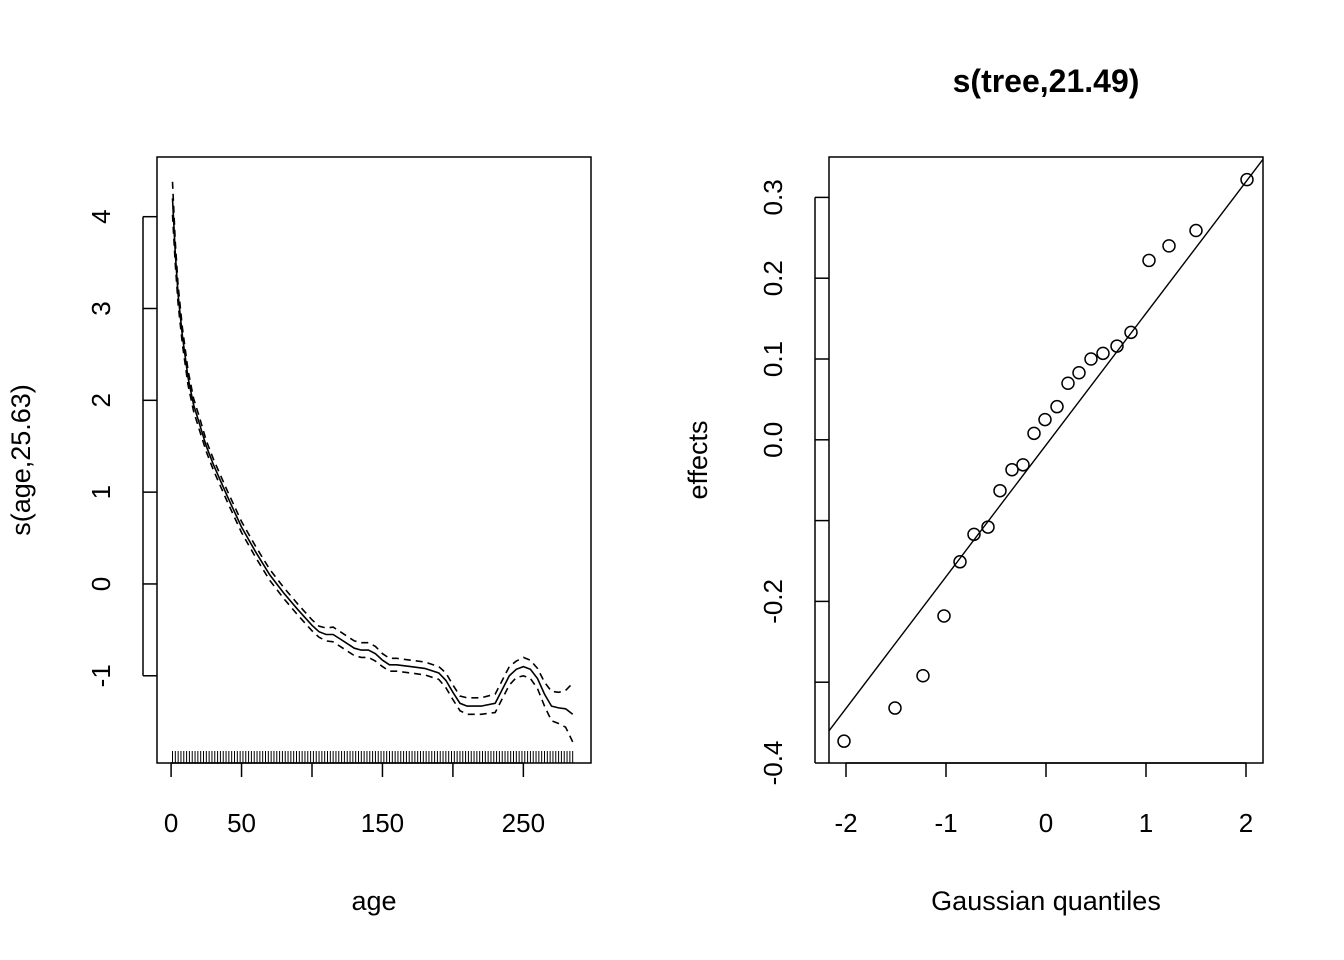 This screenshot has width=1344, height=960. I want to click on x-tick-label: 150, so click(382, 823).